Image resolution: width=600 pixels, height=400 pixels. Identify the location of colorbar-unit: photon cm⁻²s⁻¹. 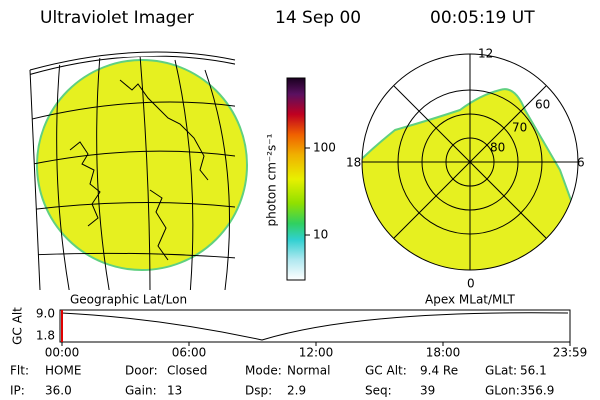
(272, 179).